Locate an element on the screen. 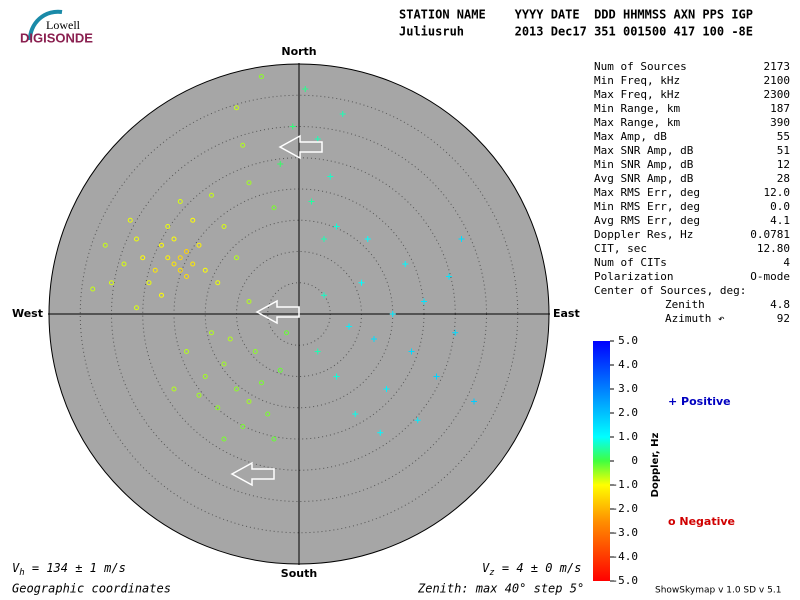  colorbar-tick-label: 1.0 is located at coordinates (628, 436).